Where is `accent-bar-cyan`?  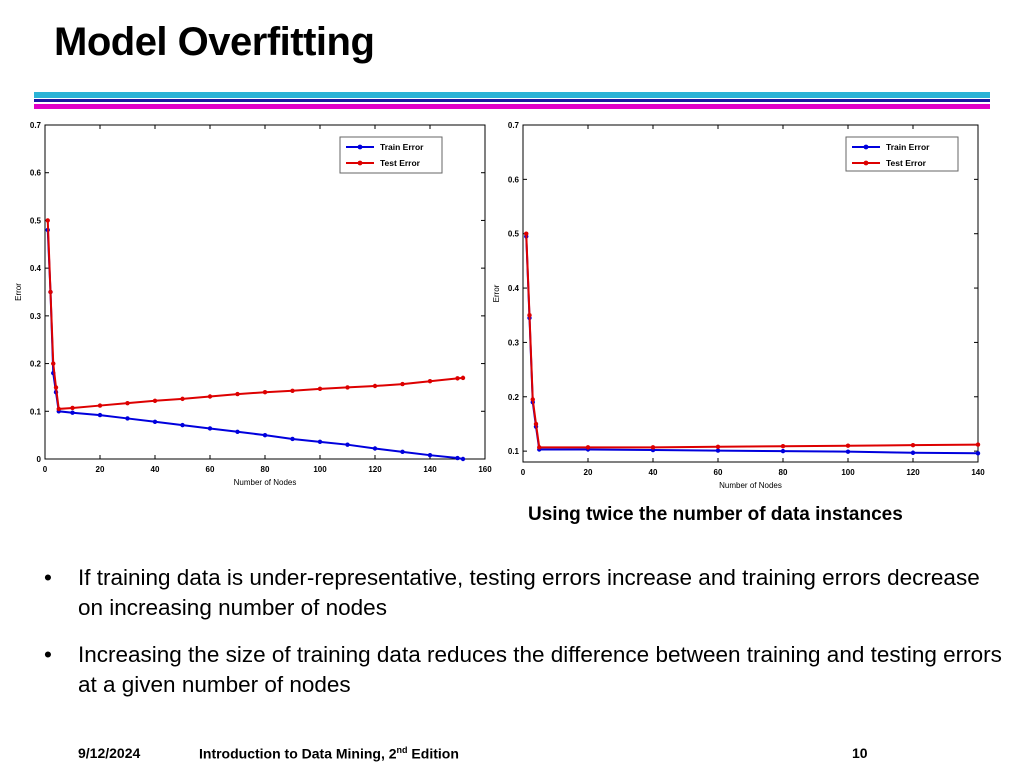
accent-bar-cyan is located at coordinates (512, 95).